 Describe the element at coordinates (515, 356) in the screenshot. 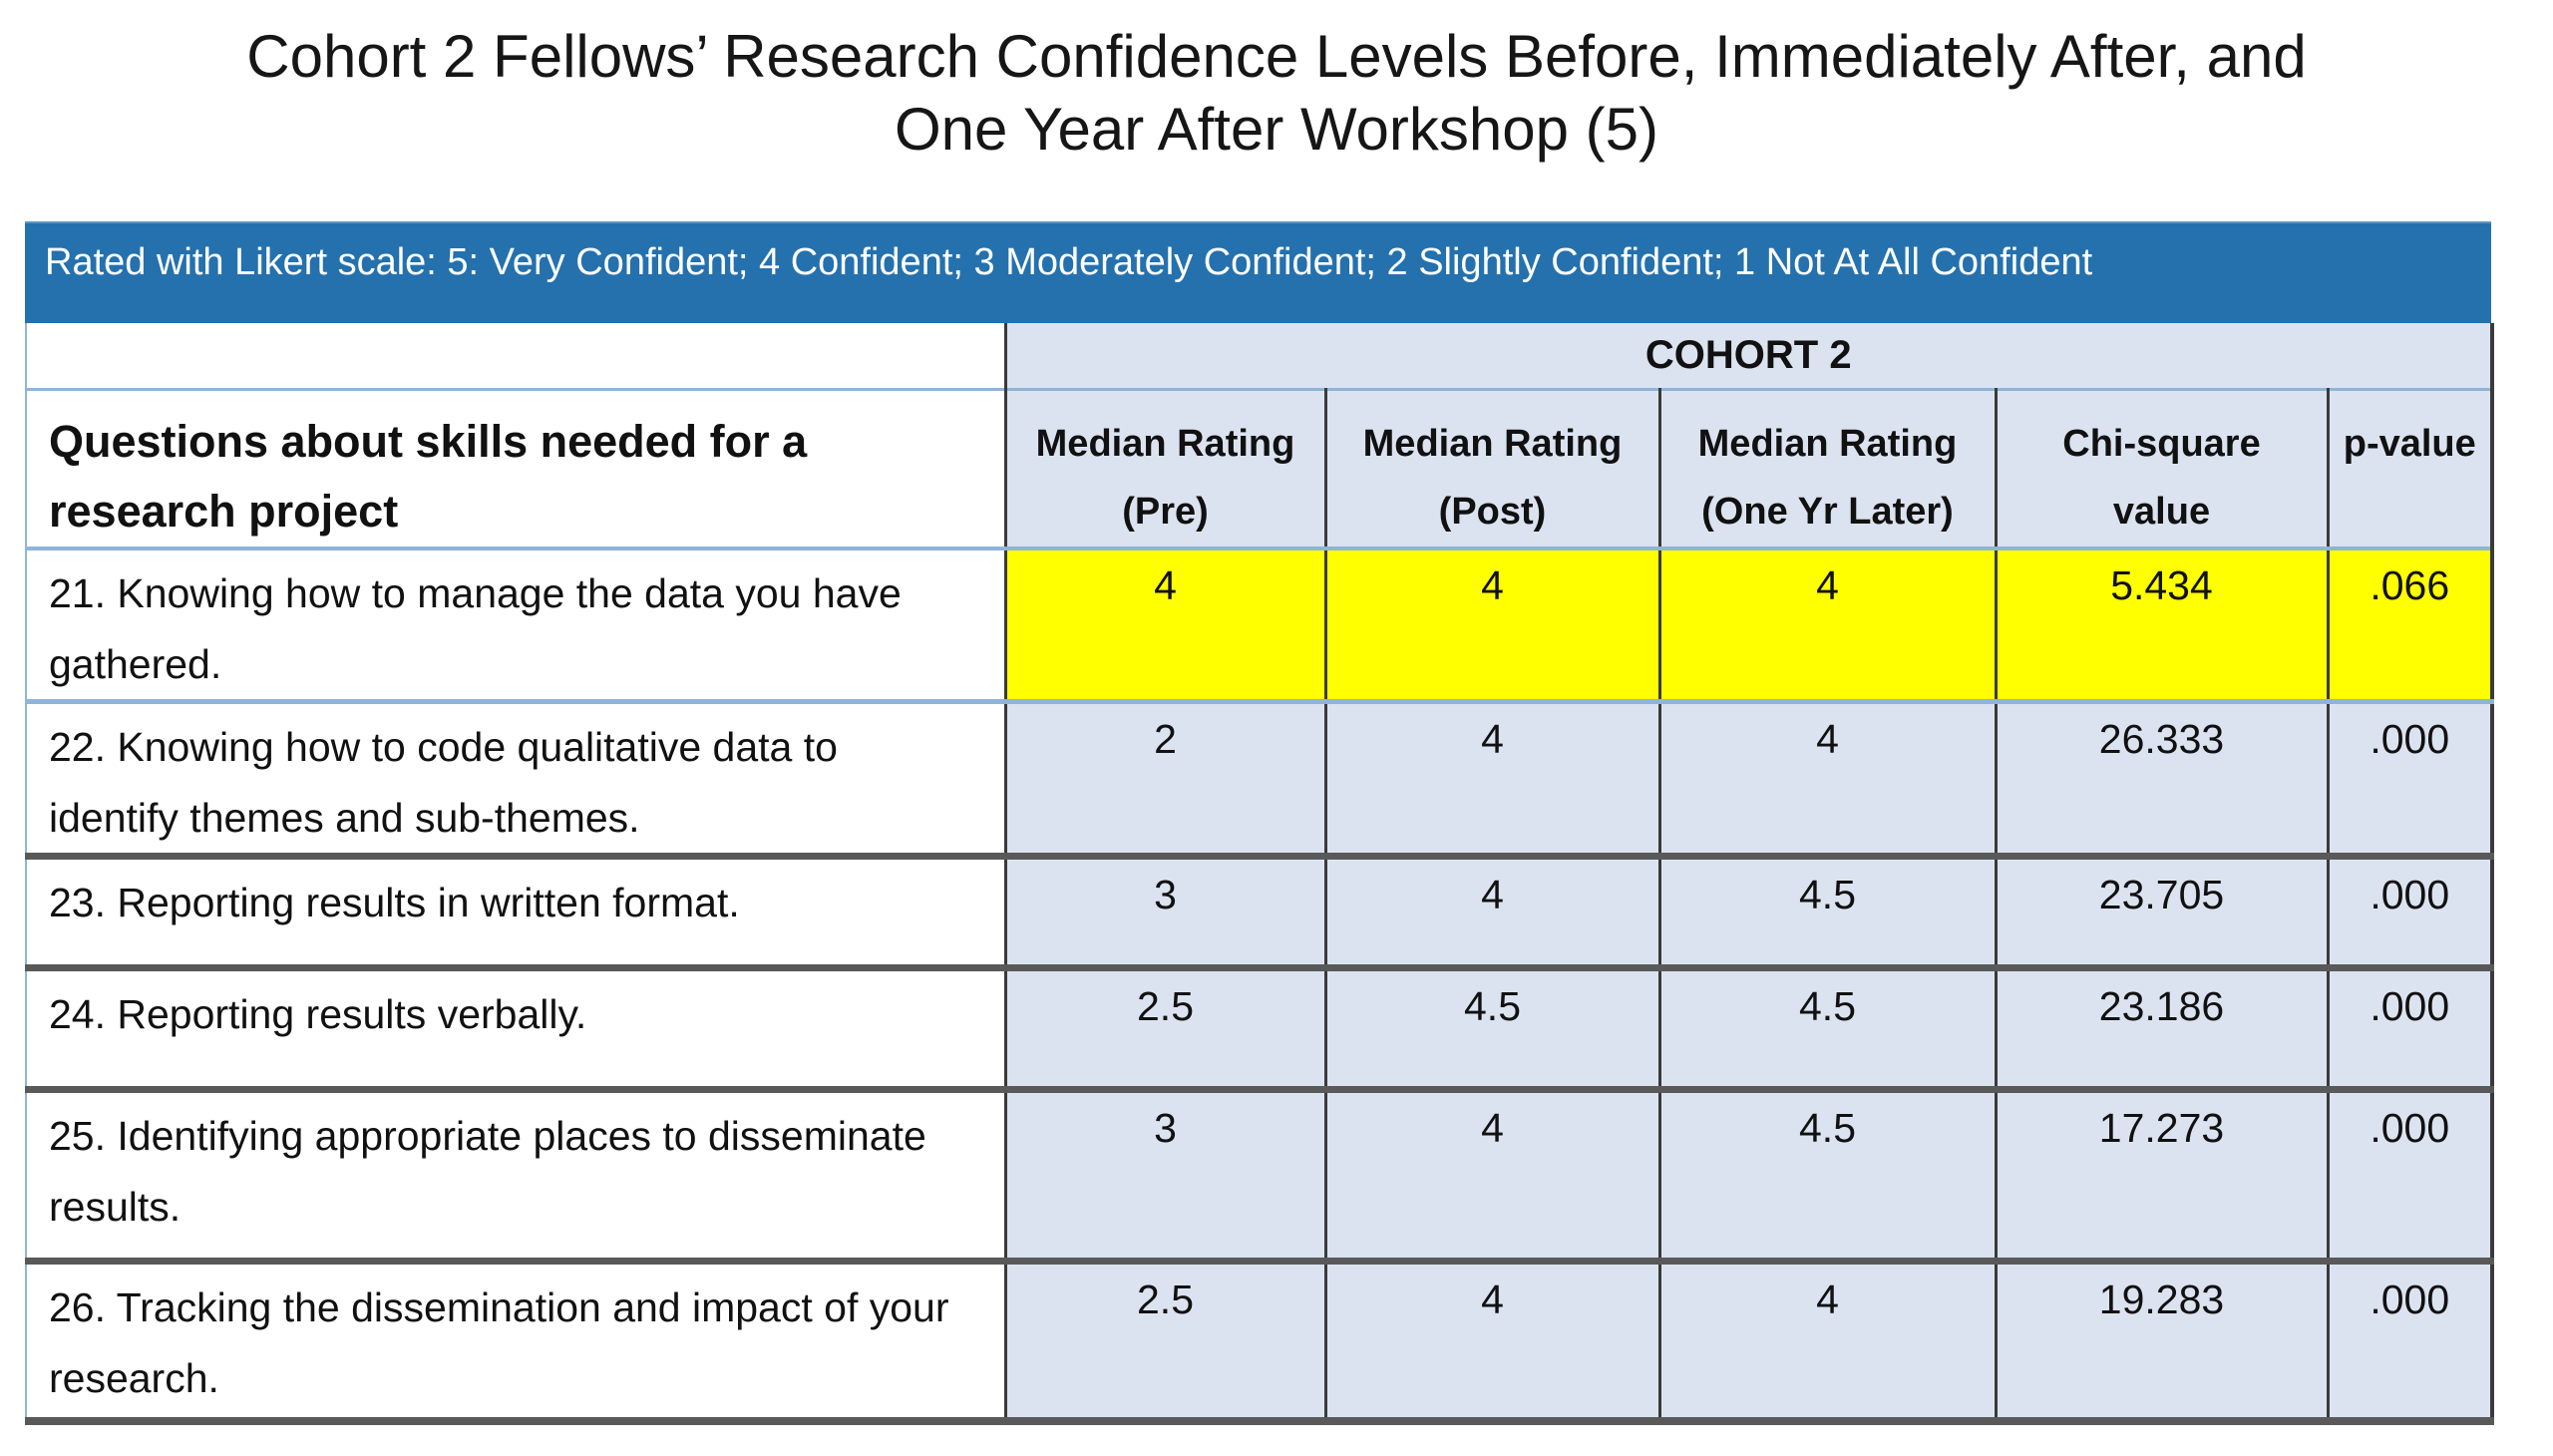

I see `empty-corner-cell` at that location.